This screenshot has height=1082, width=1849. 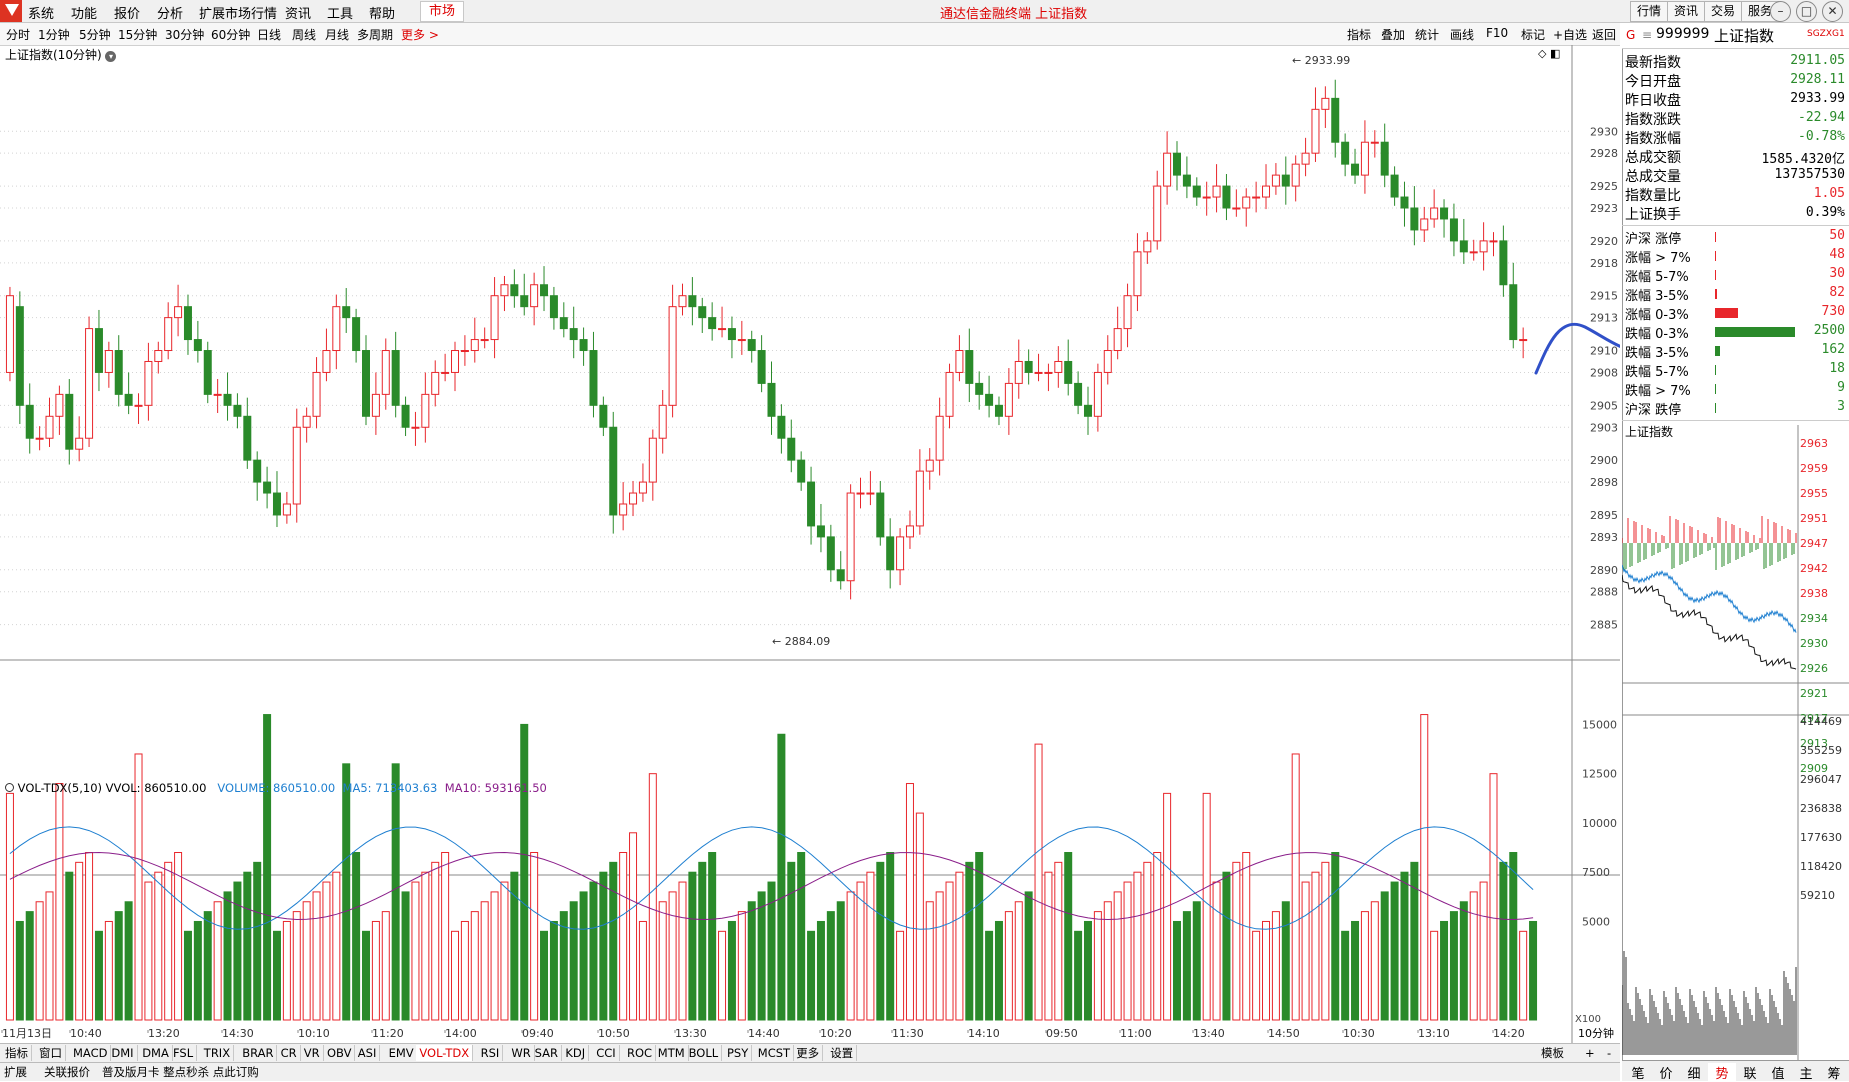 I want to click on indicator-tab-10: OBV, so click(x=340, y=1053).